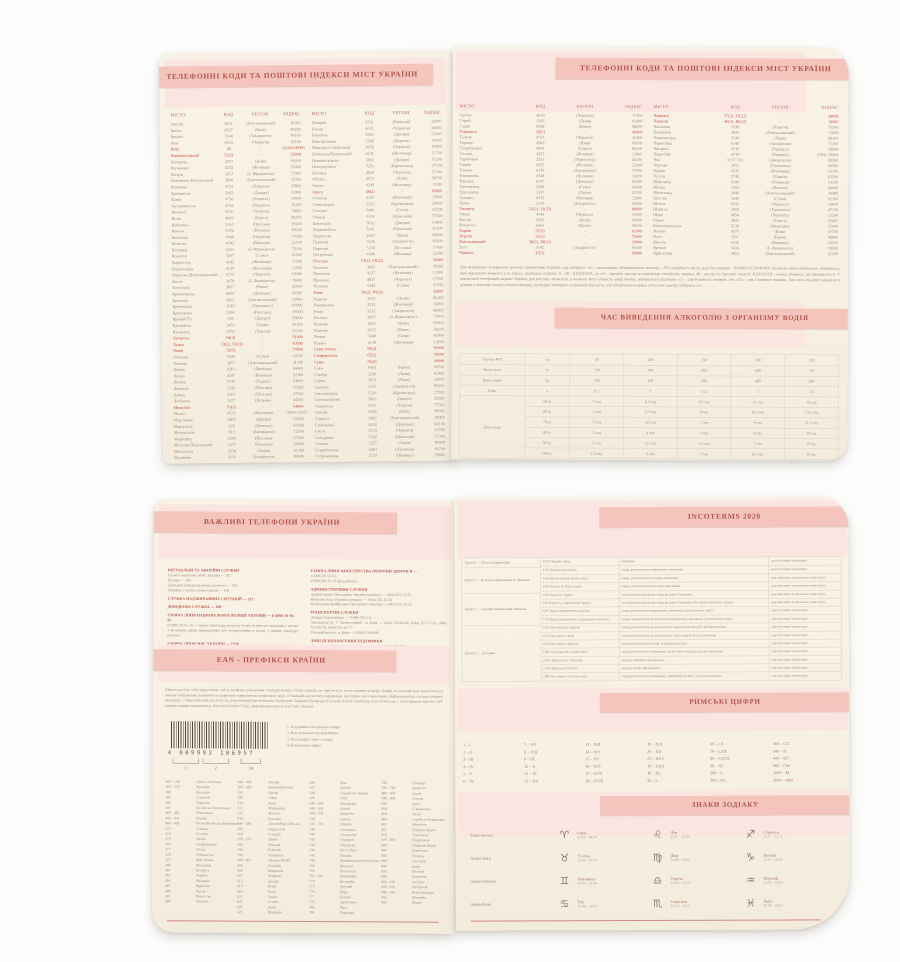  I want to click on zodiac-sign-icon: ♏, so click(657, 903).